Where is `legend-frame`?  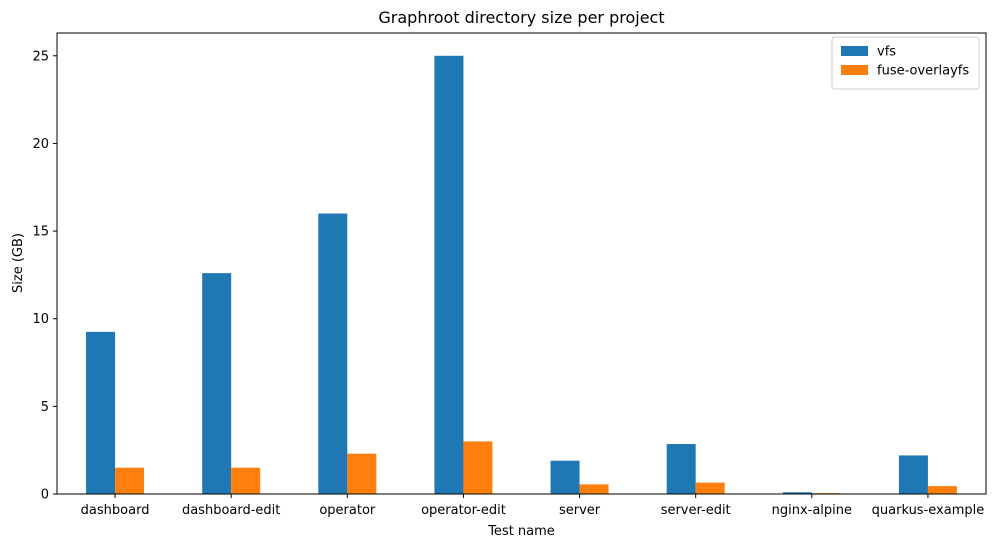
legend-frame is located at coordinates (905, 63).